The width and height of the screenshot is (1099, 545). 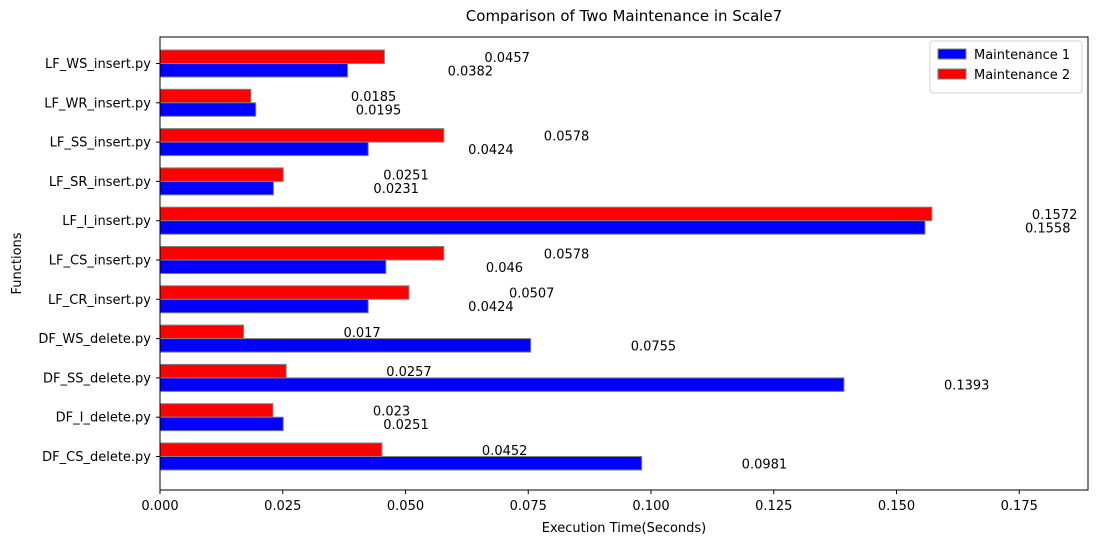 What do you see at coordinates (391, 411) in the screenshot?
I see `data-label-maintenance-2-df-i-delete-py: 0.023` at bounding box center [391, 411].